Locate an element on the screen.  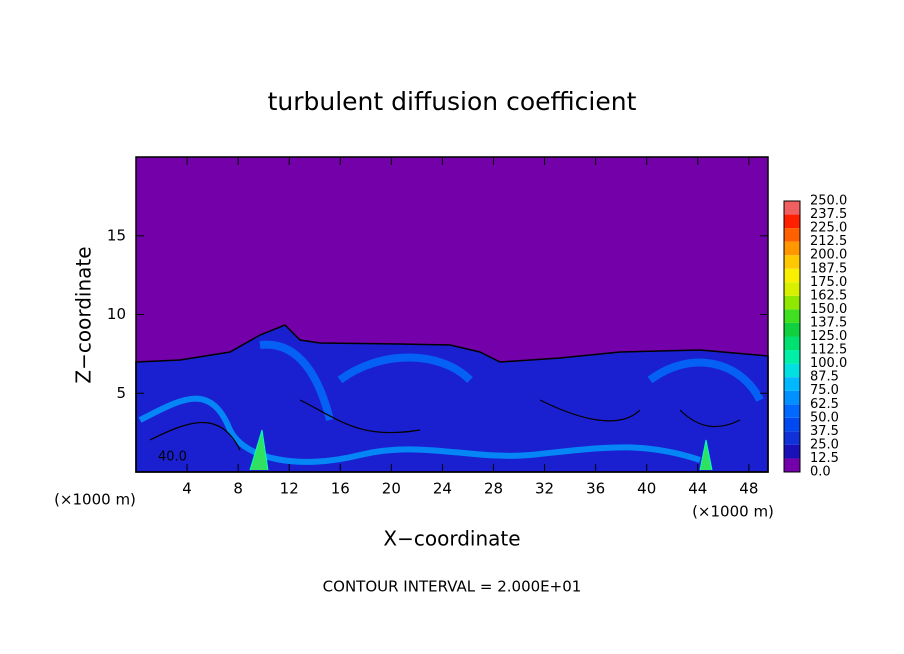
x-axis-label: X−coordinate is located at coordinates (451, 539).